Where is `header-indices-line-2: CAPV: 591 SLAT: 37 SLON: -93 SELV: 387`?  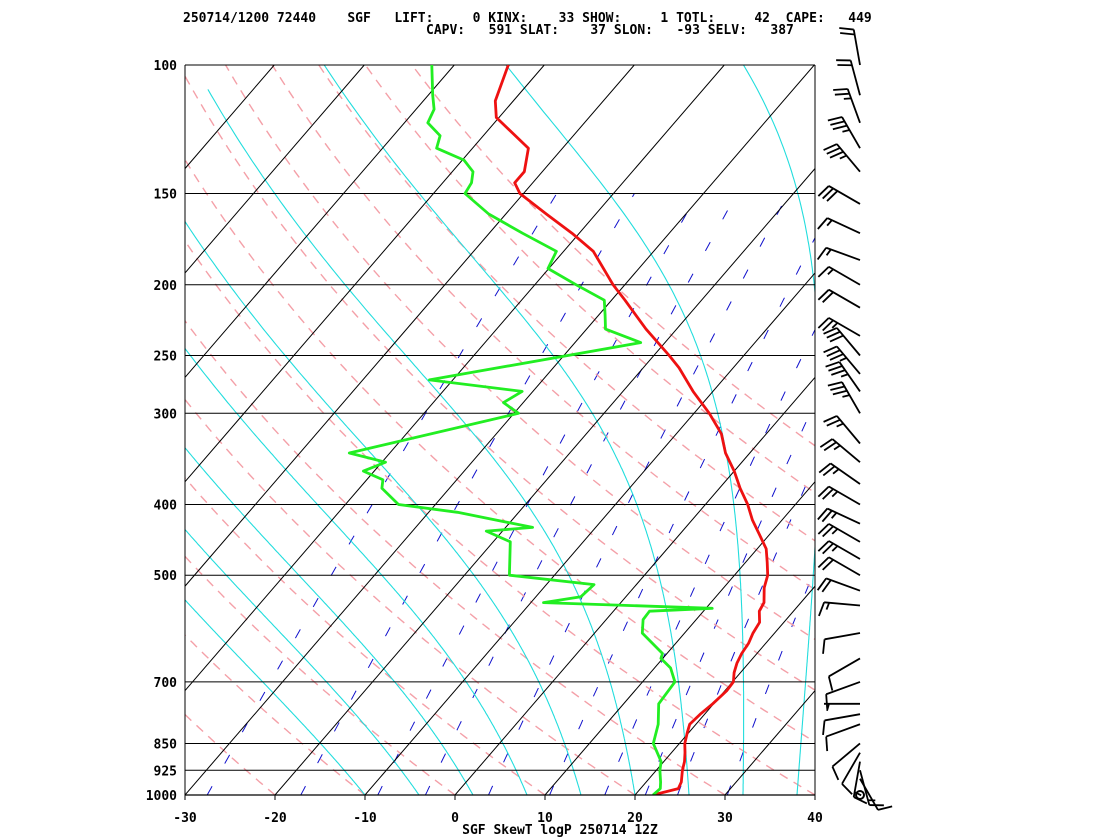 header-indices-line-2: CAPV: 591 SLAT: 37 SLON: -93 SELV: 387 is located at coordinates (610, 30).